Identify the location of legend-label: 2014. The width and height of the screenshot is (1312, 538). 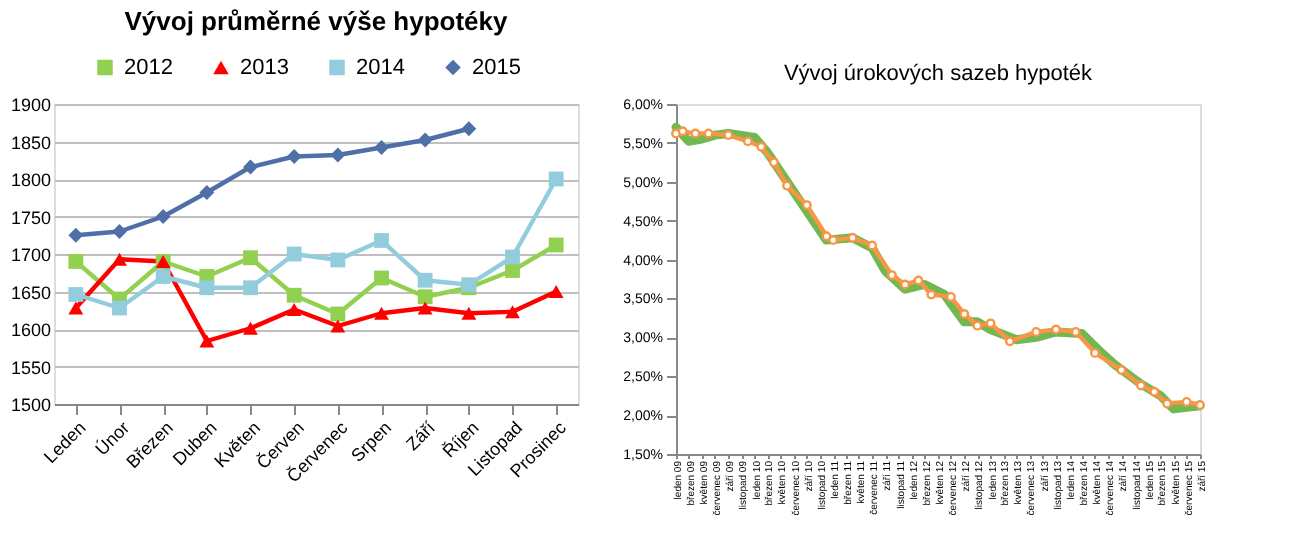
(380, 67).